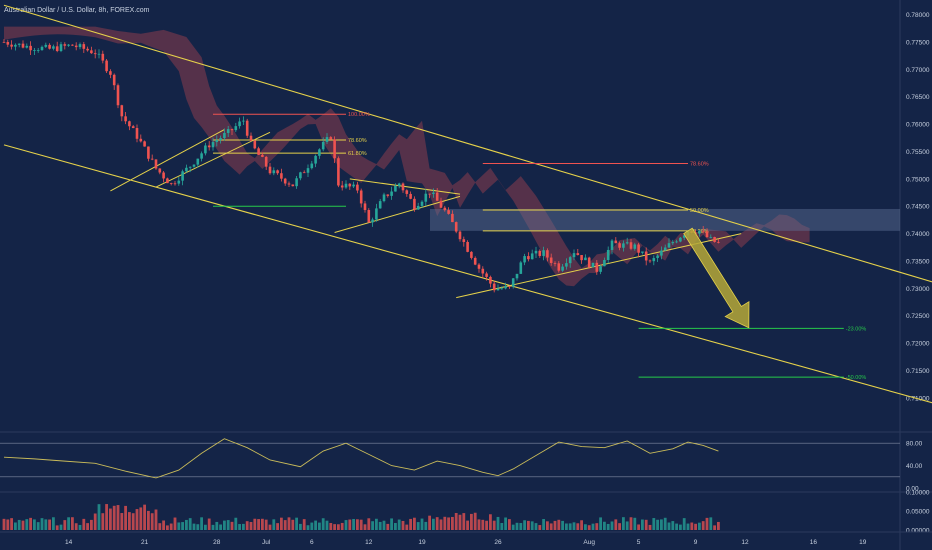 This screenshot has height=550, width=932. Describe the element at coordinates (918, 261) in the screenshot. I see `price-tick-label: 0.73500` at that location.